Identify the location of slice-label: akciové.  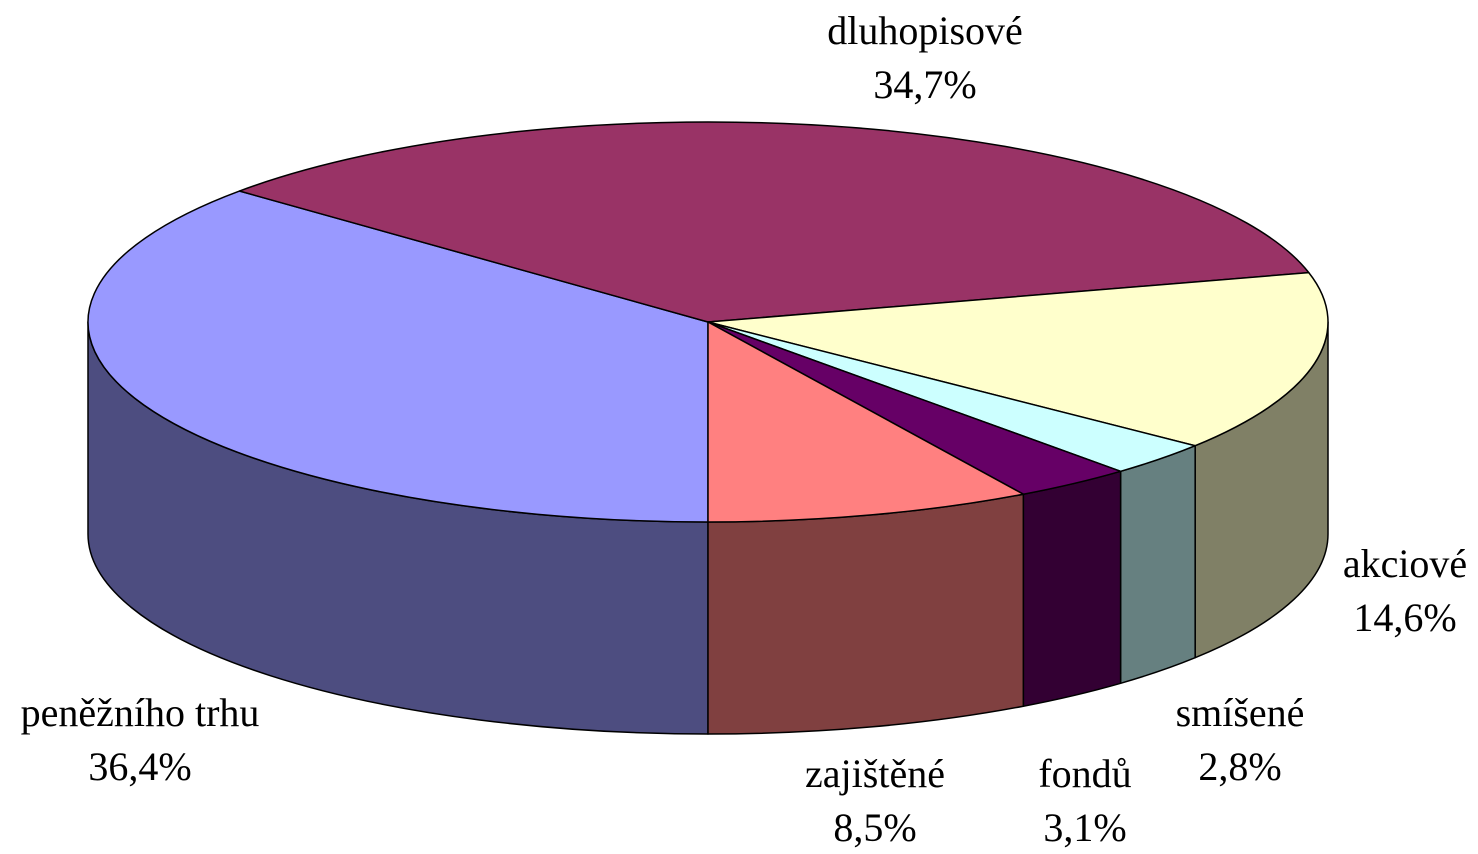
(1405, 563).